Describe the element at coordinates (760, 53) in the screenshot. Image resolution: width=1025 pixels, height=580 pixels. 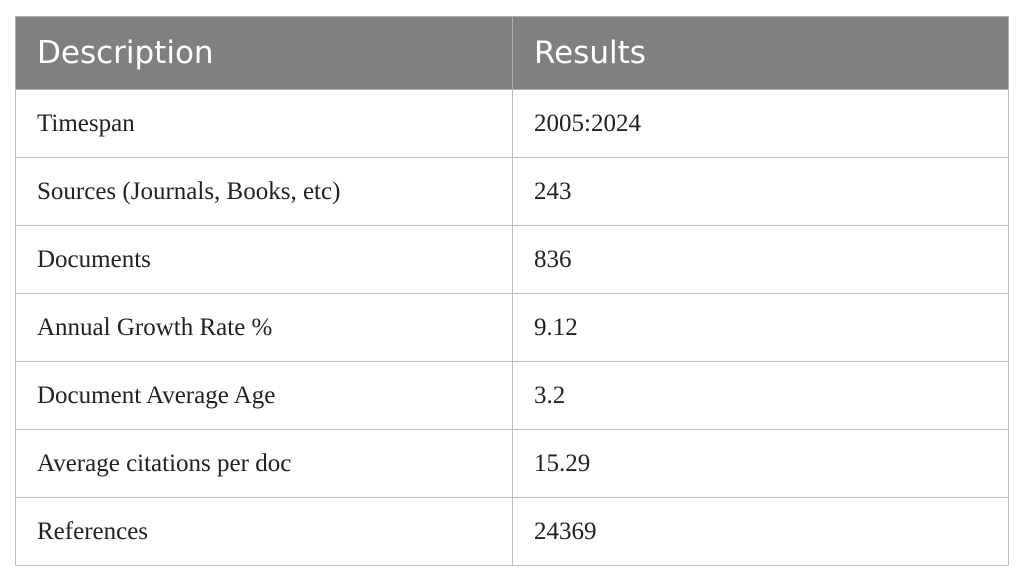
I see `header-cell: Results` at that location.